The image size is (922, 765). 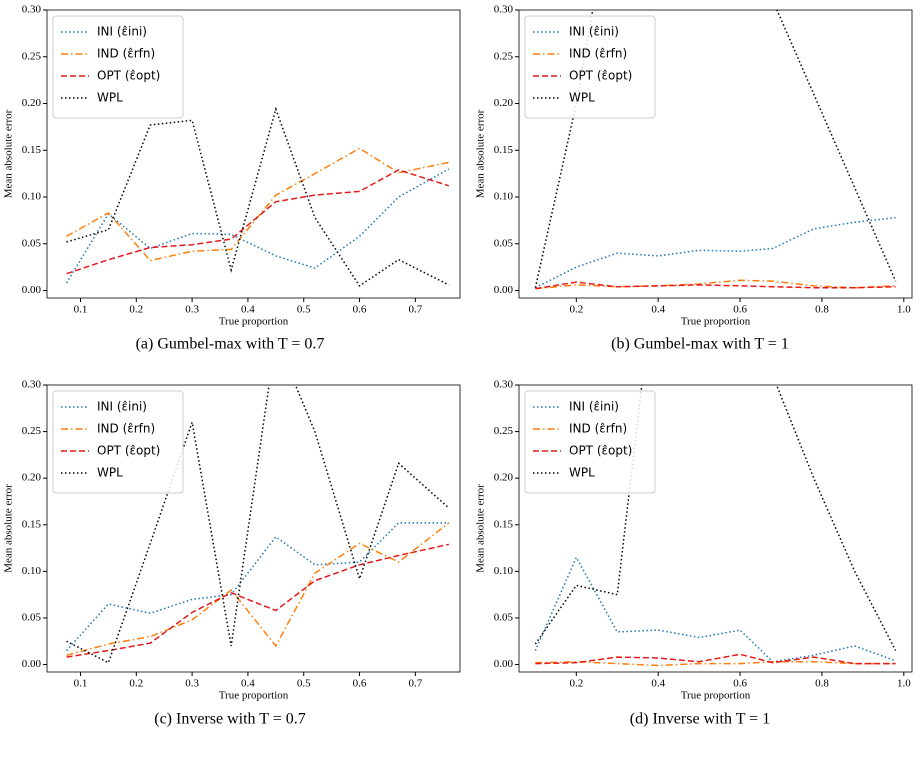 What do you see at coordinates (230, 344) in the screenshot?
I see `caption: (a) Gumbel-max with T = 0.7` at bounding box center [230, 344].